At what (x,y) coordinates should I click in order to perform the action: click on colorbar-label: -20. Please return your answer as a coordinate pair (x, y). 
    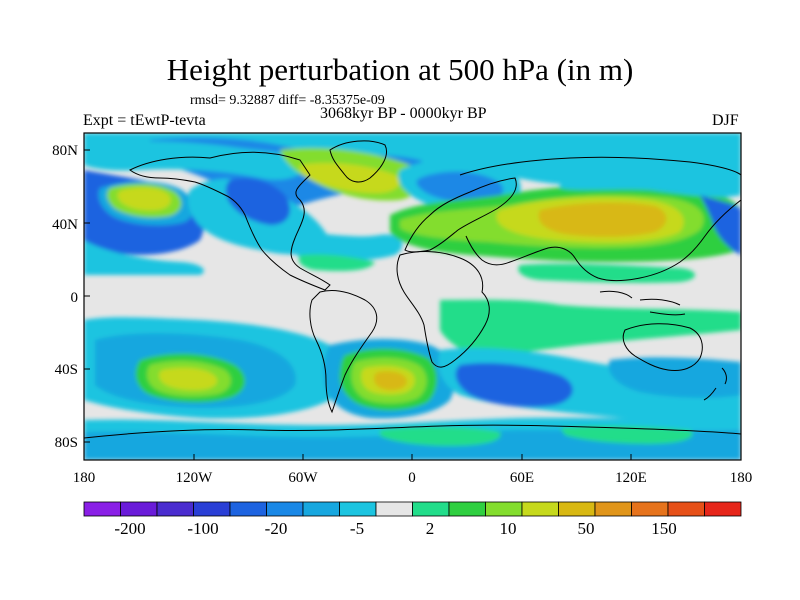
    Looking at the image, I should click on (276, 528).